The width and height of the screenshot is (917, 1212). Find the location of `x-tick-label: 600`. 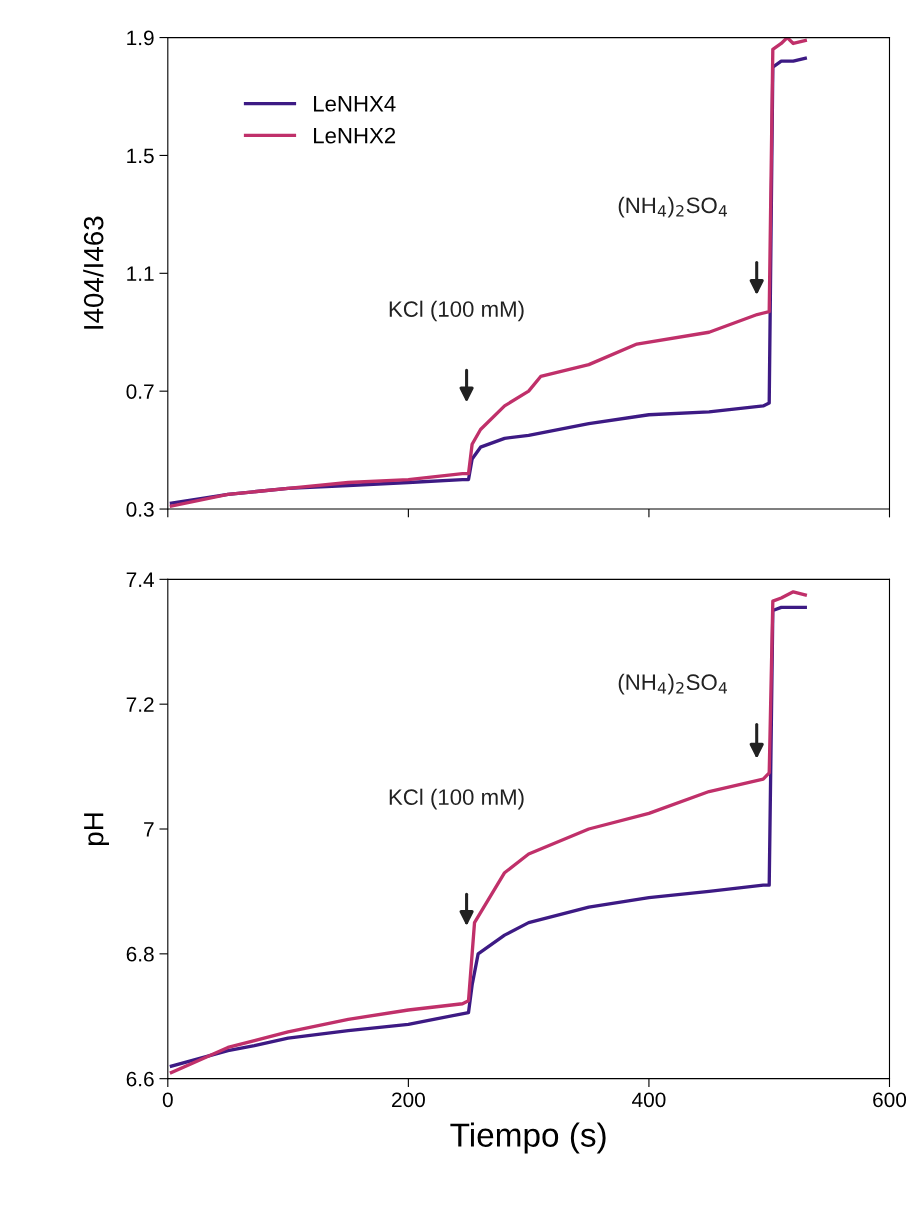

x-tick-label: 600 is located at coordinates (890, 1100).